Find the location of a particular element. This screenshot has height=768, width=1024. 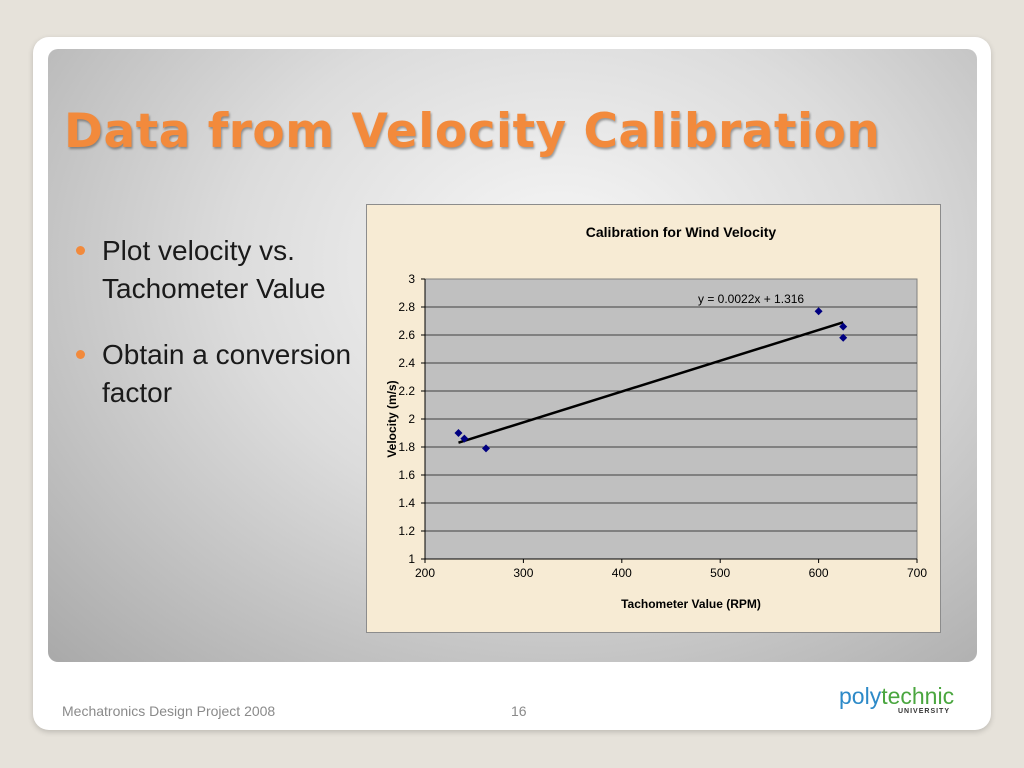

y-tick-label: 2 is located at coordinates (411, 419).